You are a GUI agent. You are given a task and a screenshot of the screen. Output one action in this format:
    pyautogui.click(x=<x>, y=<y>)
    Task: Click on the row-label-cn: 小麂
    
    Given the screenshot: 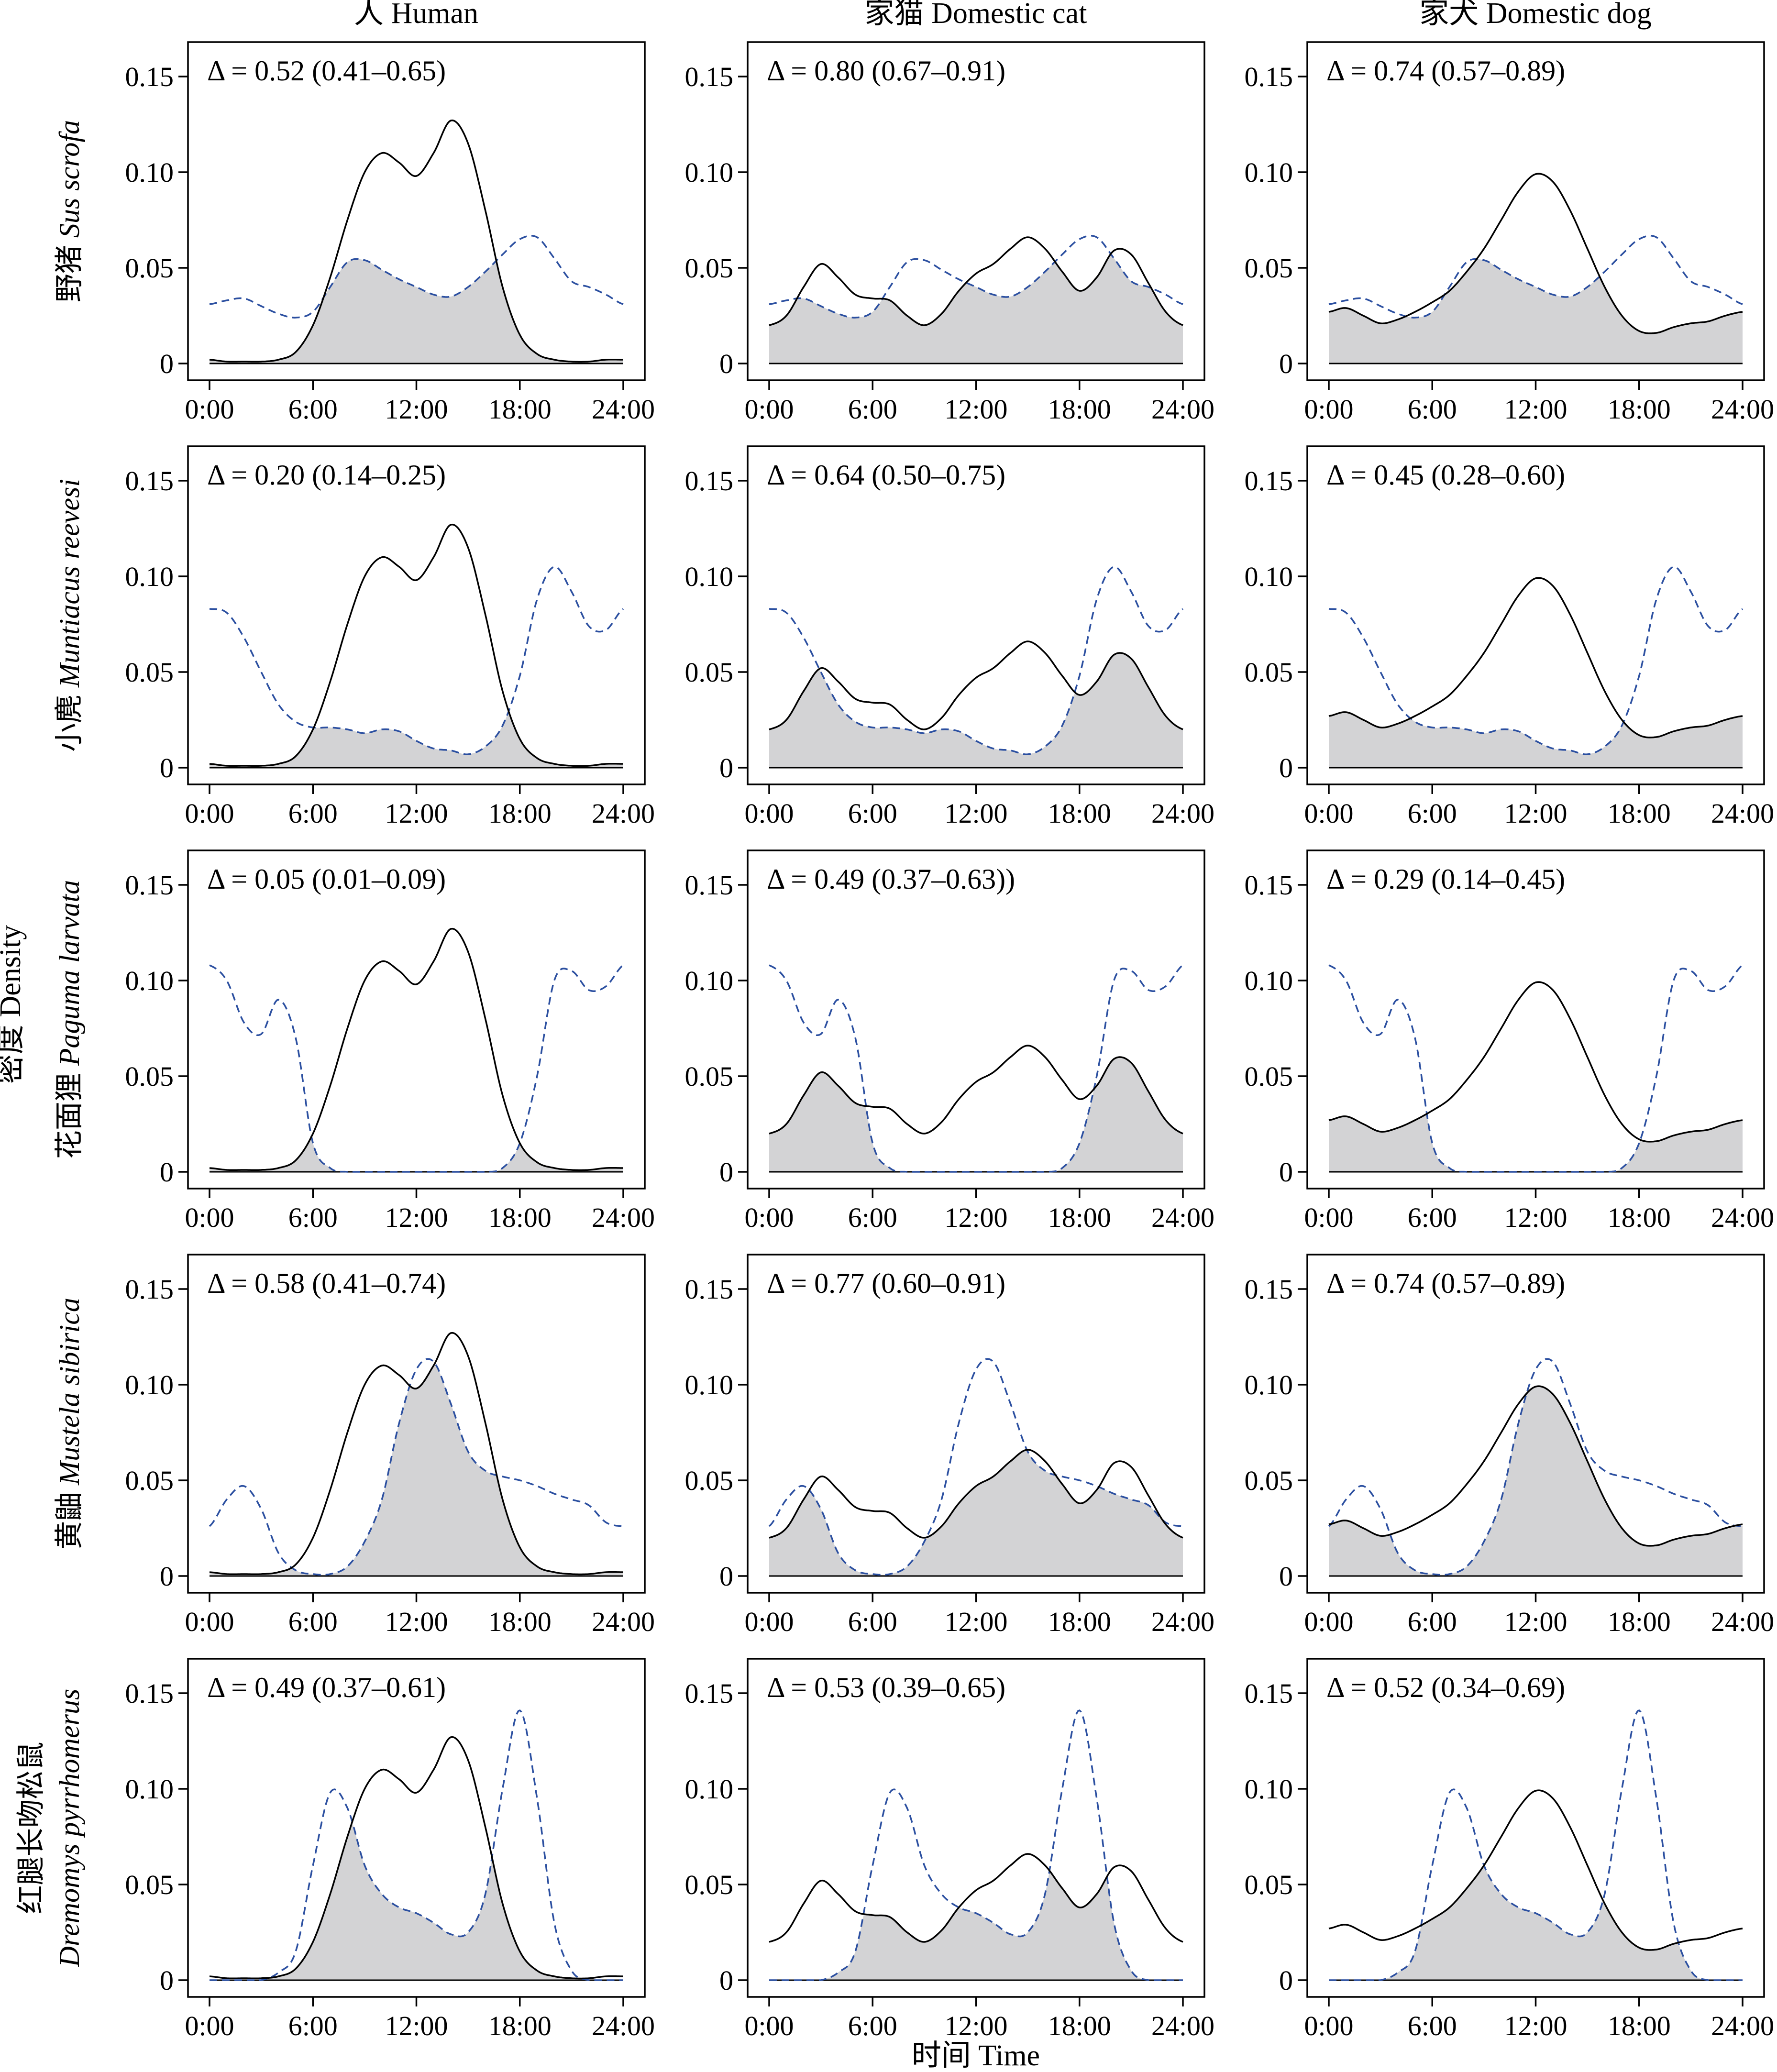 What is the action you would take?
    pyautogui.click(x=69, y=719)
    